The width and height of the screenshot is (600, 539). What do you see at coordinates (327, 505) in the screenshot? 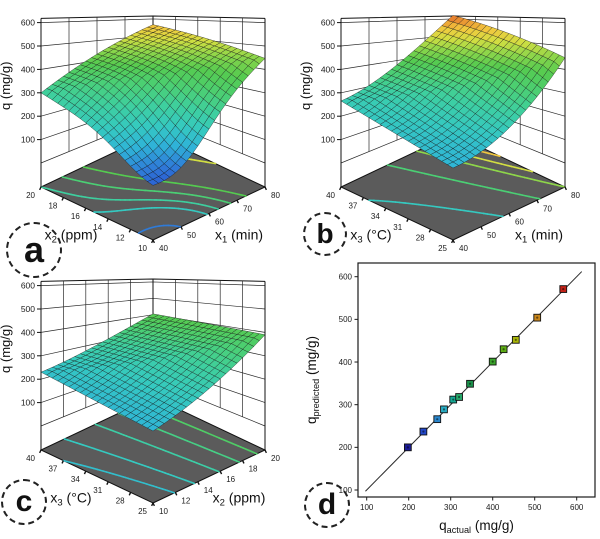
I see `panel-label-d: d` at bounding box center [327, 505].